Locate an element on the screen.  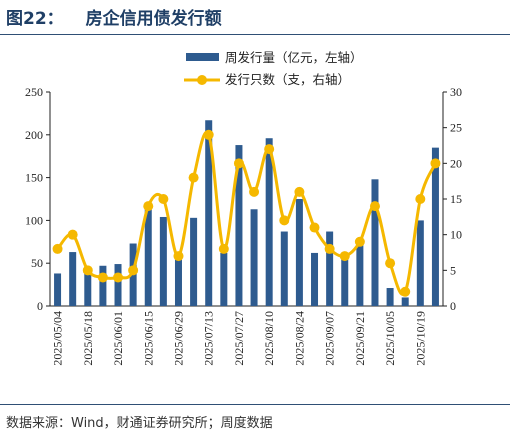
x-tick-label: 2025/08/10 is located at coordinates (269, 338).